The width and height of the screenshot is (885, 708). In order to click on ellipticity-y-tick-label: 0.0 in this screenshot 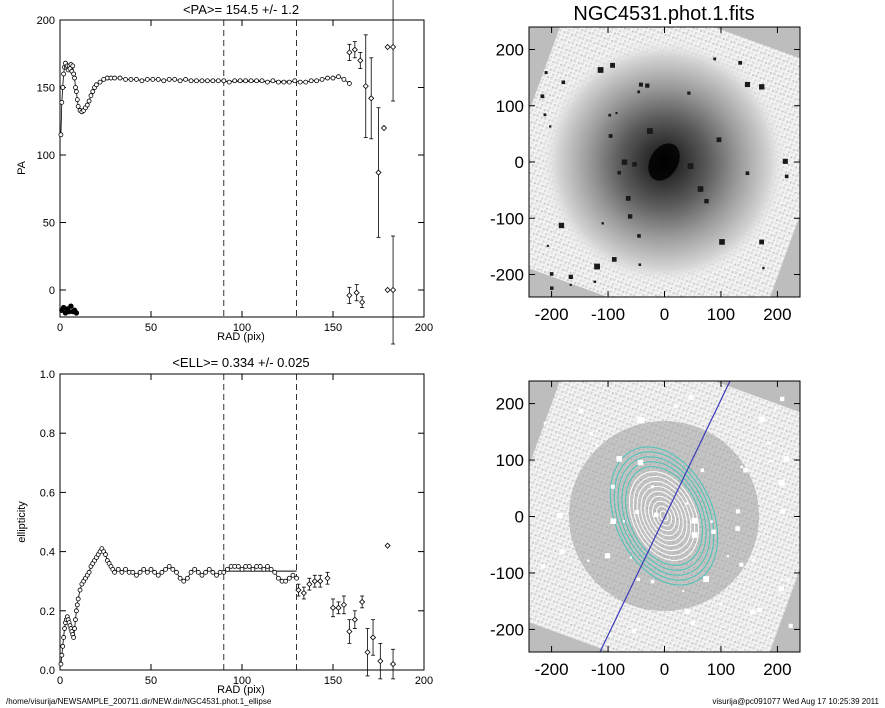, I will do `click(47, 671)`.